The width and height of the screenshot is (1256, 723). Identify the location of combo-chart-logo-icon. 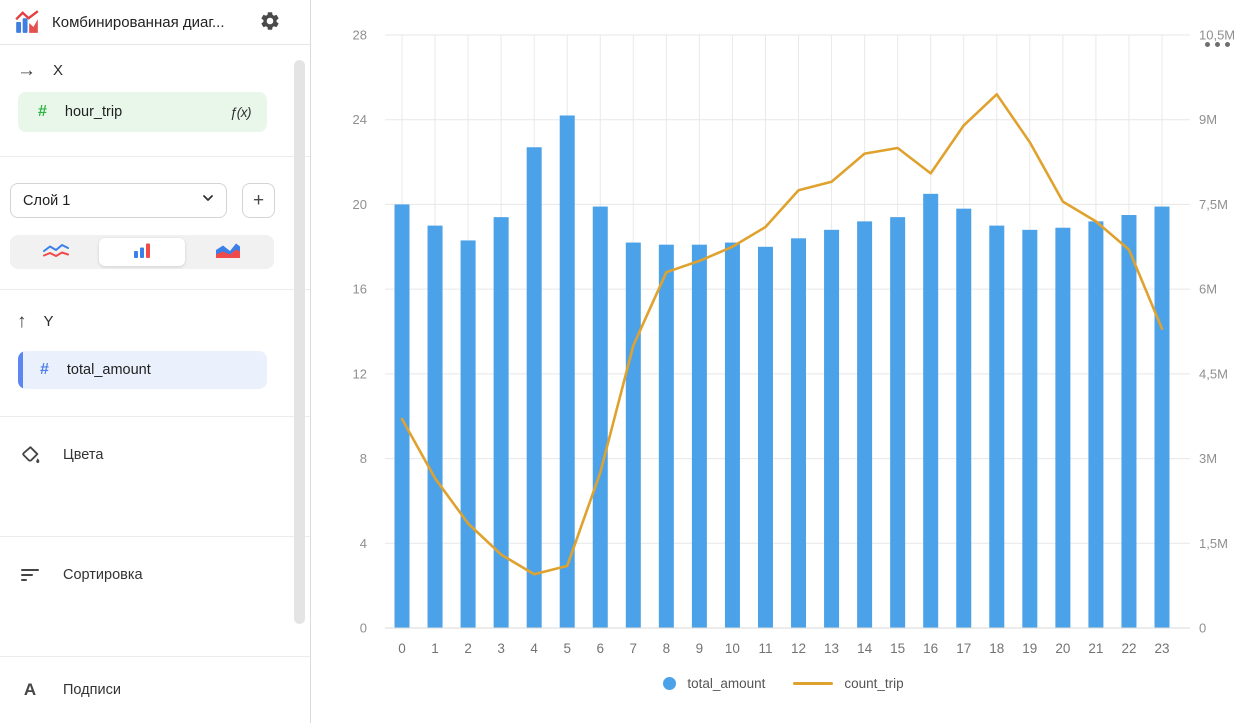
(27, 22).